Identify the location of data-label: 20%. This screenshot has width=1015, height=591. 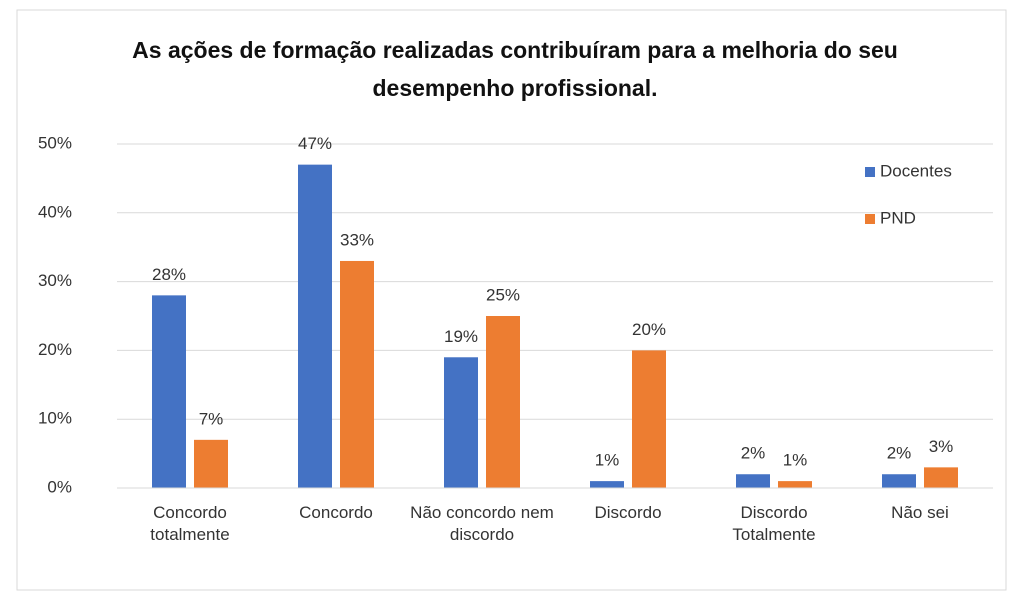
(649, 329).